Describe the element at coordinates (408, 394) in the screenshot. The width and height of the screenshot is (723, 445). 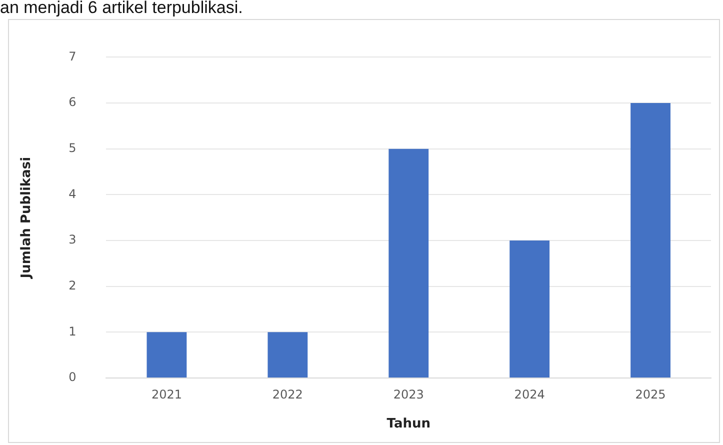
I see `x-tick-label: 2023` at that location.